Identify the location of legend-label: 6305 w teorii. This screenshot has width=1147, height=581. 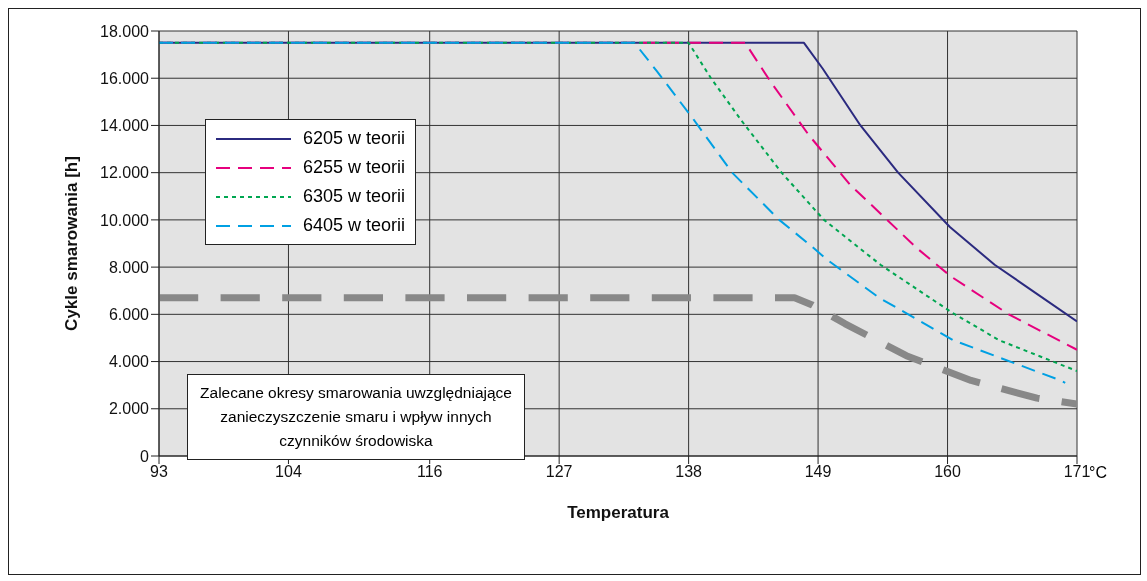
(354, 196).